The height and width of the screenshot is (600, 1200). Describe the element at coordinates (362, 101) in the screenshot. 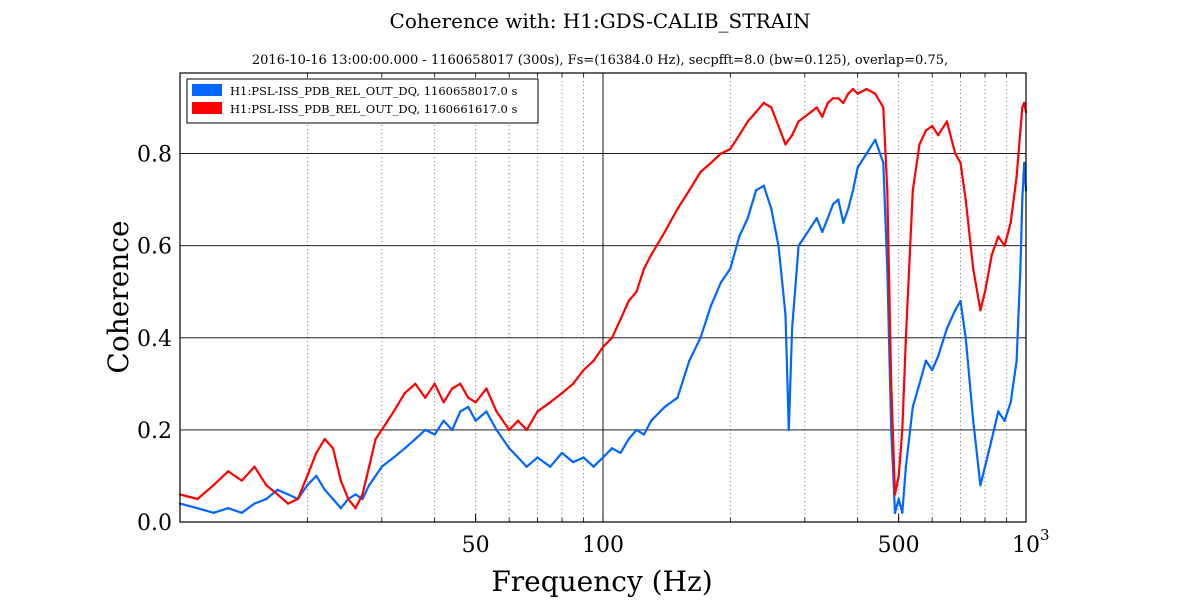

I see `legend-box` at that location.